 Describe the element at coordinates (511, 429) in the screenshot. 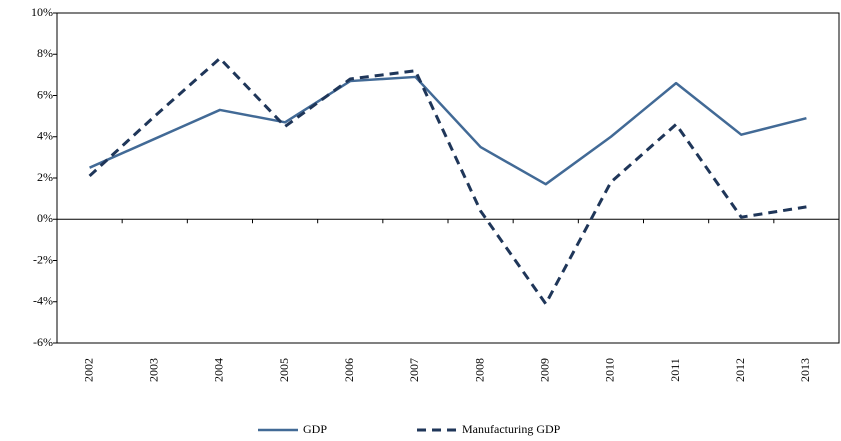

I see `legend-label: Manufacturing GDP` at that location.